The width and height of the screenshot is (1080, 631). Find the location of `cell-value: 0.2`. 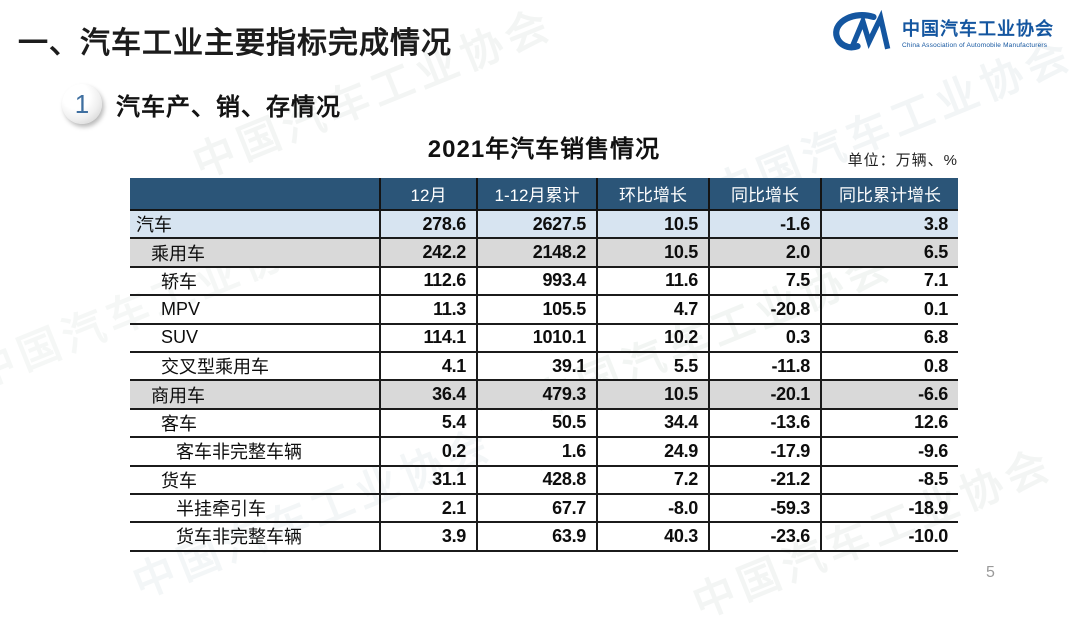

cell-value: 0.2 is located at coordinates (428, 452).